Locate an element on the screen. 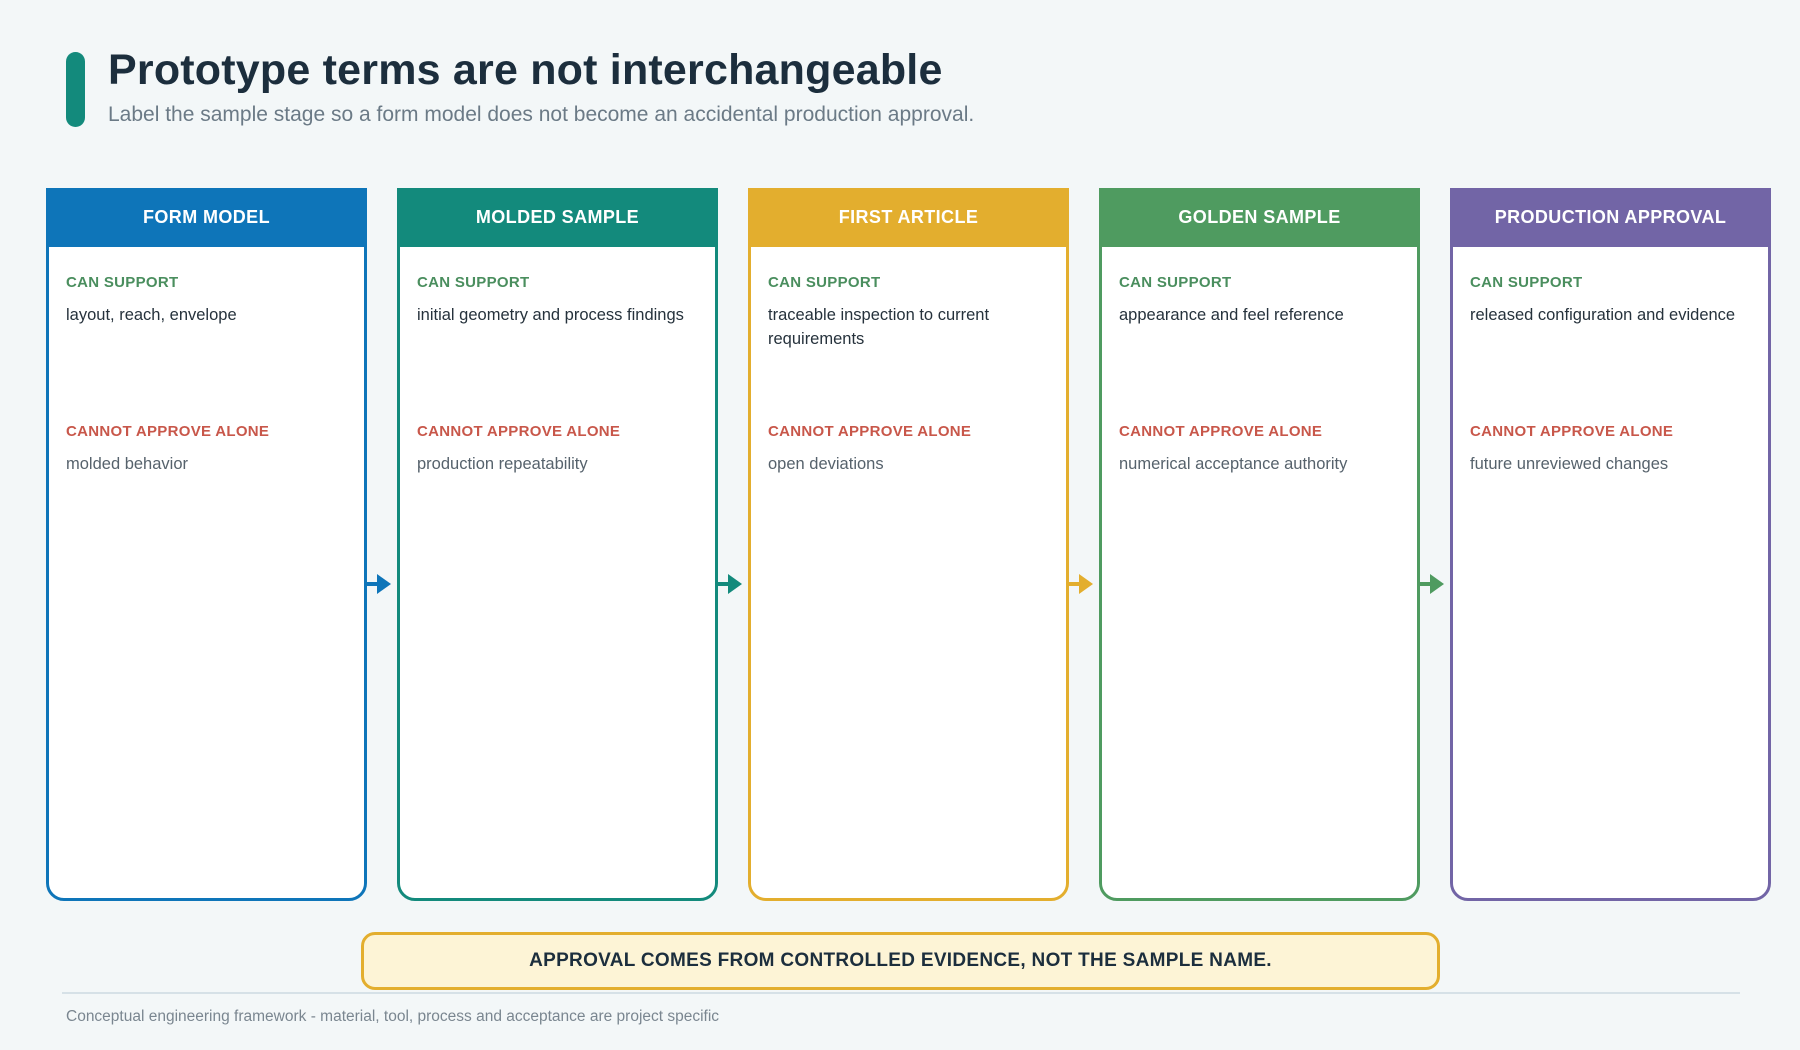 The width and height of the screenshot is (1800, 1050). can-support-text: initial geometry and process findings is located at coordinates (550, 315).